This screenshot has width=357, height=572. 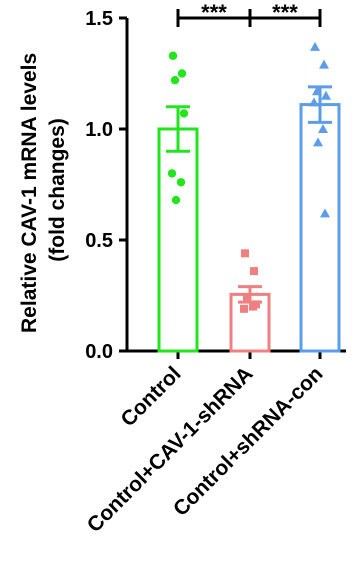 I want to click on y-tick-label-0: 0.0, so click(x=99, y=352).